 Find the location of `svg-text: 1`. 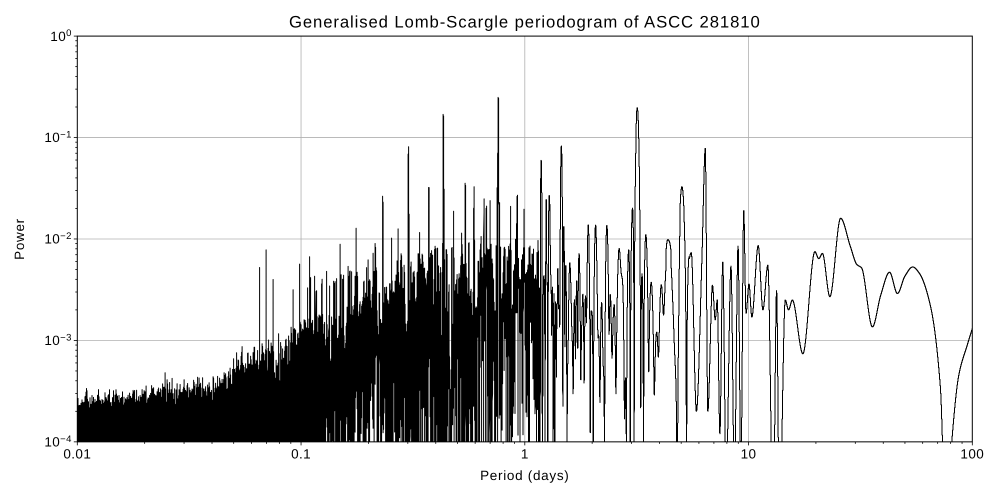

svg-text: 1 is located at coordinates (525, 454).